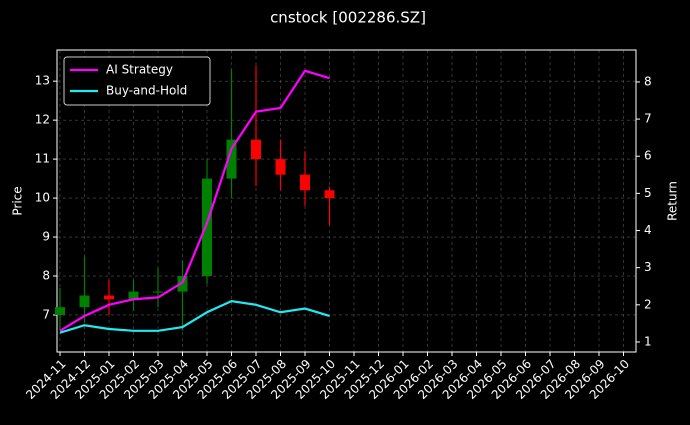 The height and width of the screenshot is (425, 690). Describe the element at coordinates (648, 230) in the screenshot. I see `y2-tick-label: 4` at that location.